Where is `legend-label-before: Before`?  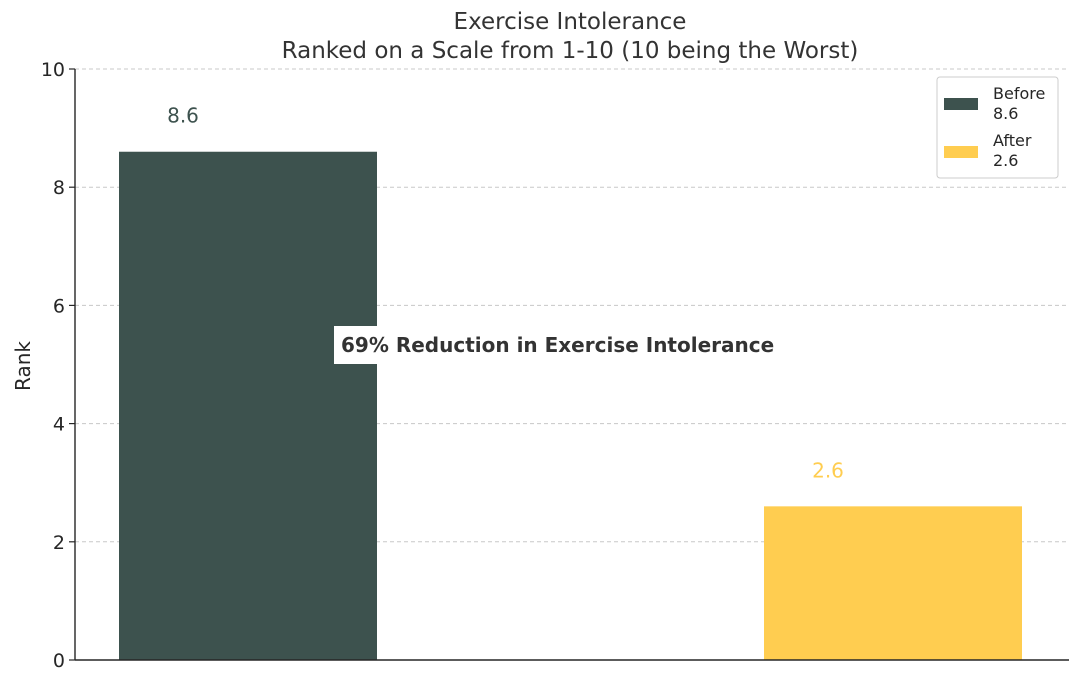
legend-label-before: Before is located at coordinates (1019, 93).